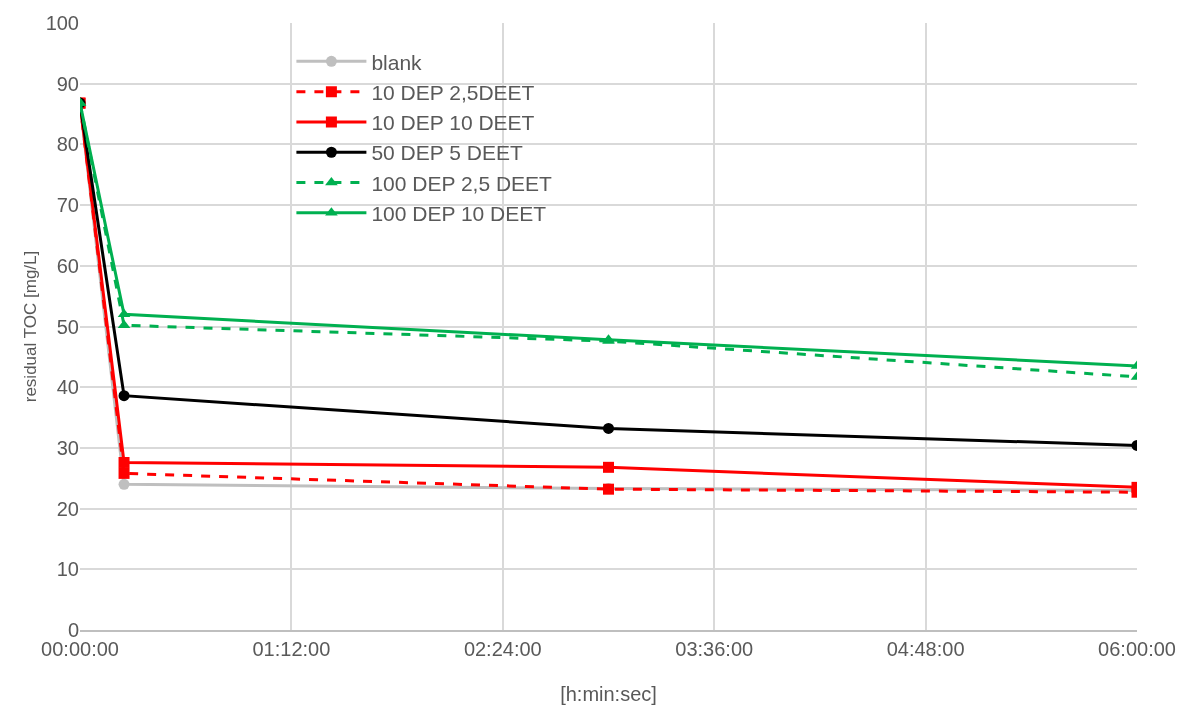  What do you see at coordinates (67, 205) in the screenshot?
I see `y-tick-label: 70` at bounding box center [67, 205].